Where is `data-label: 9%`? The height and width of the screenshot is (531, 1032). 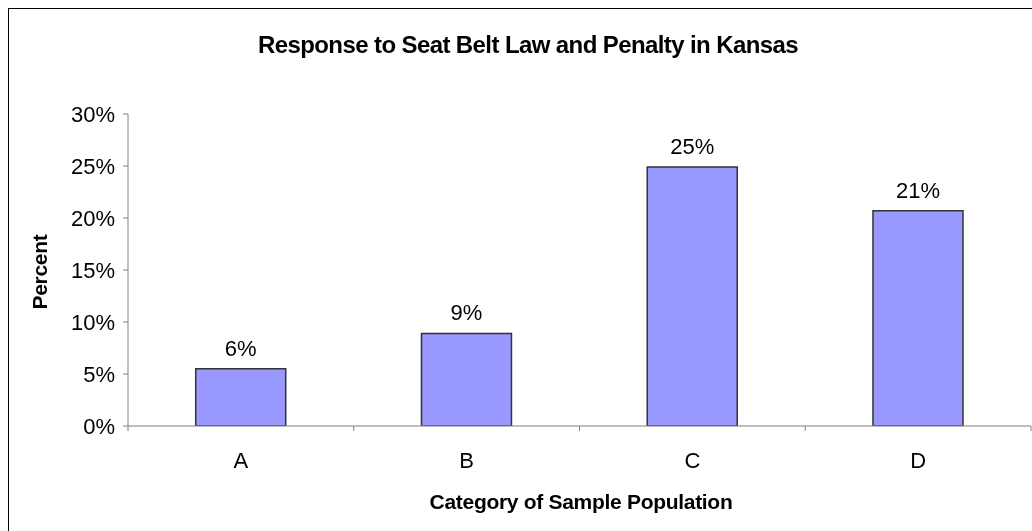
data-label: 9% is located at coordinates (466, 313).